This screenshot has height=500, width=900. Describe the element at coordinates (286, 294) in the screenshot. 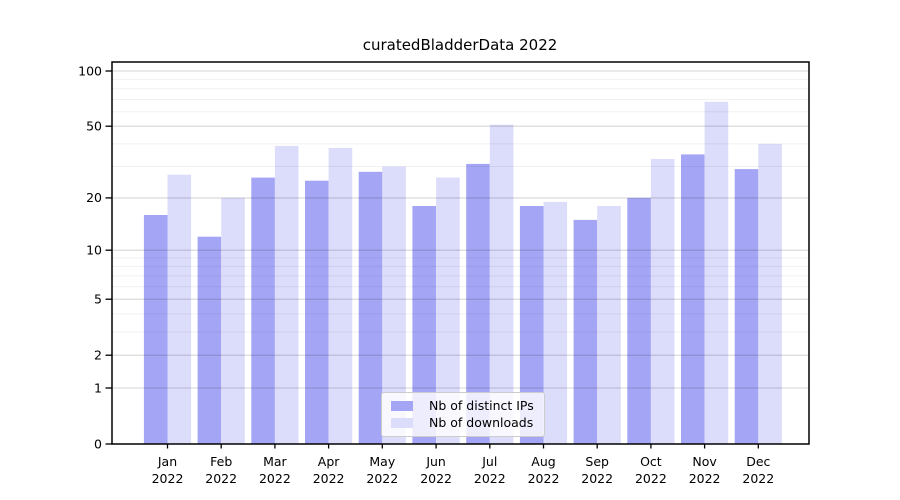

I see `bar-downloads-mar` at that location.